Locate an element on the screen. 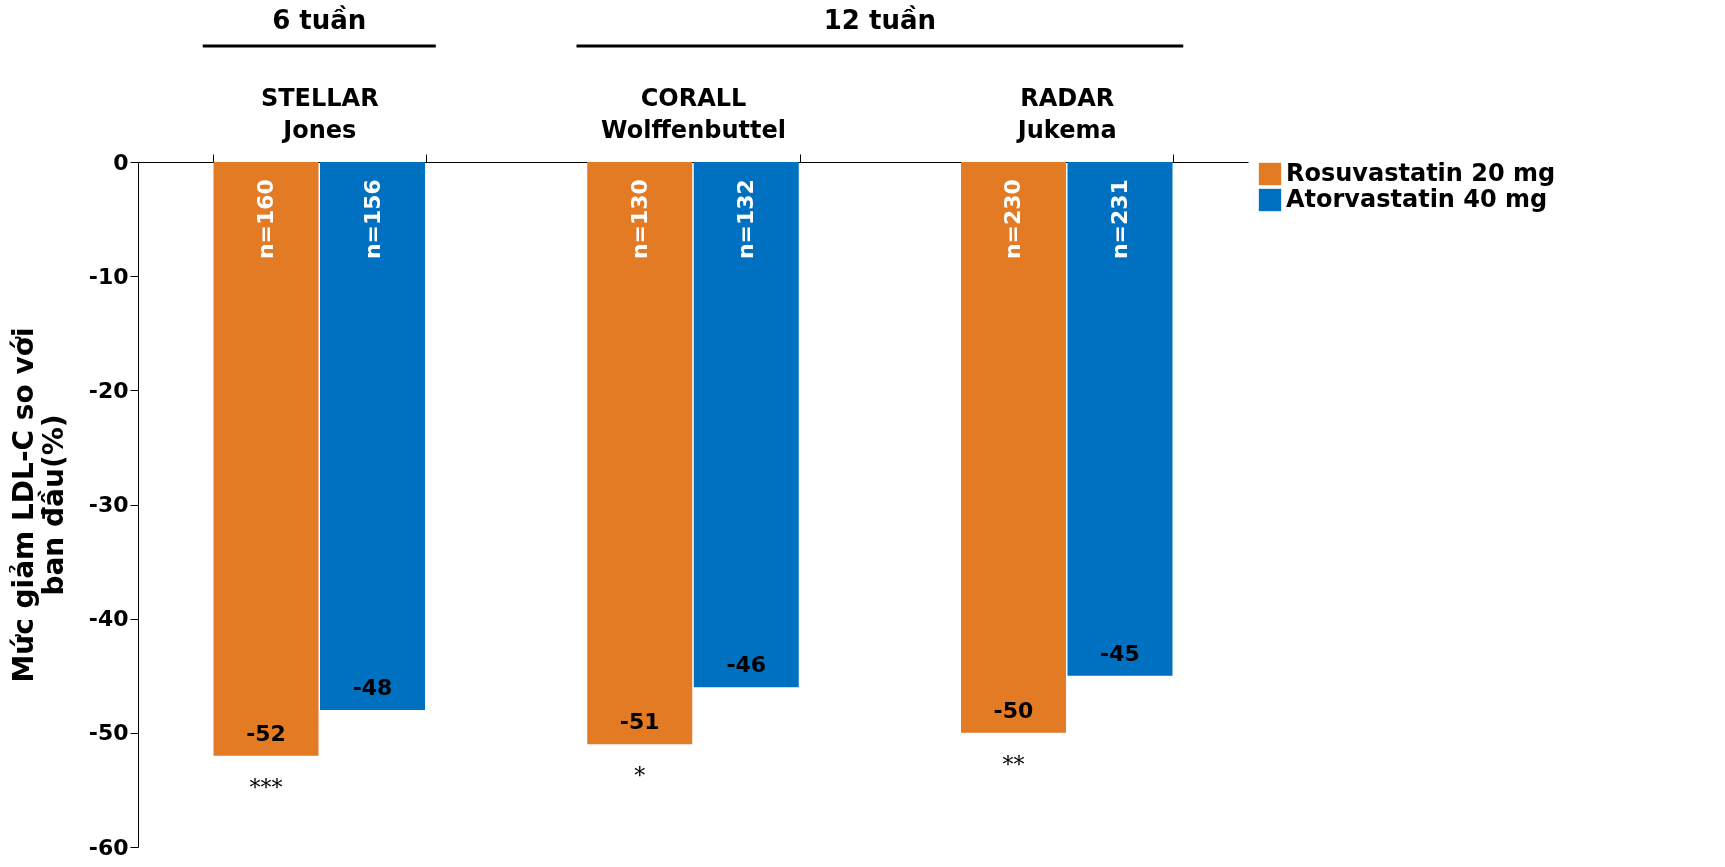  data-label: -50 is located at coordinates (1013, 710).